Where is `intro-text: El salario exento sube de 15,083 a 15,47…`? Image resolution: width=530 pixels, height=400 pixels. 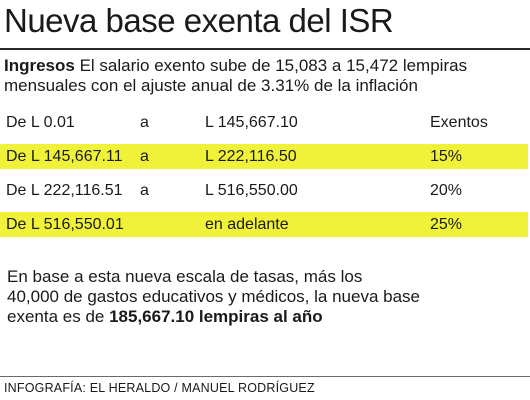 intro-text: El salario exento sube de 15,083 a 15,47… is located at coordinates (236, 75).